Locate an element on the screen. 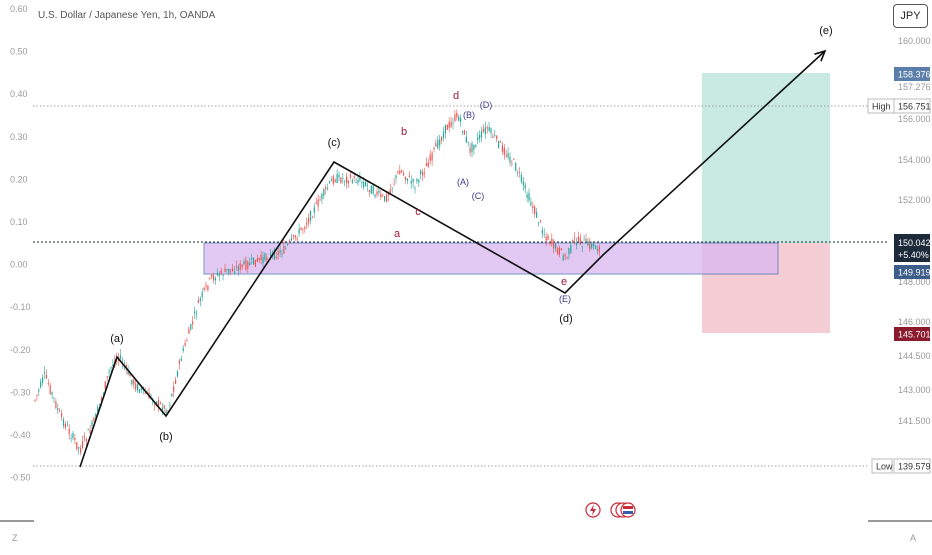 The height and width of the screenshot is (555, 932). event-markers is located at coordinates (610, 510).